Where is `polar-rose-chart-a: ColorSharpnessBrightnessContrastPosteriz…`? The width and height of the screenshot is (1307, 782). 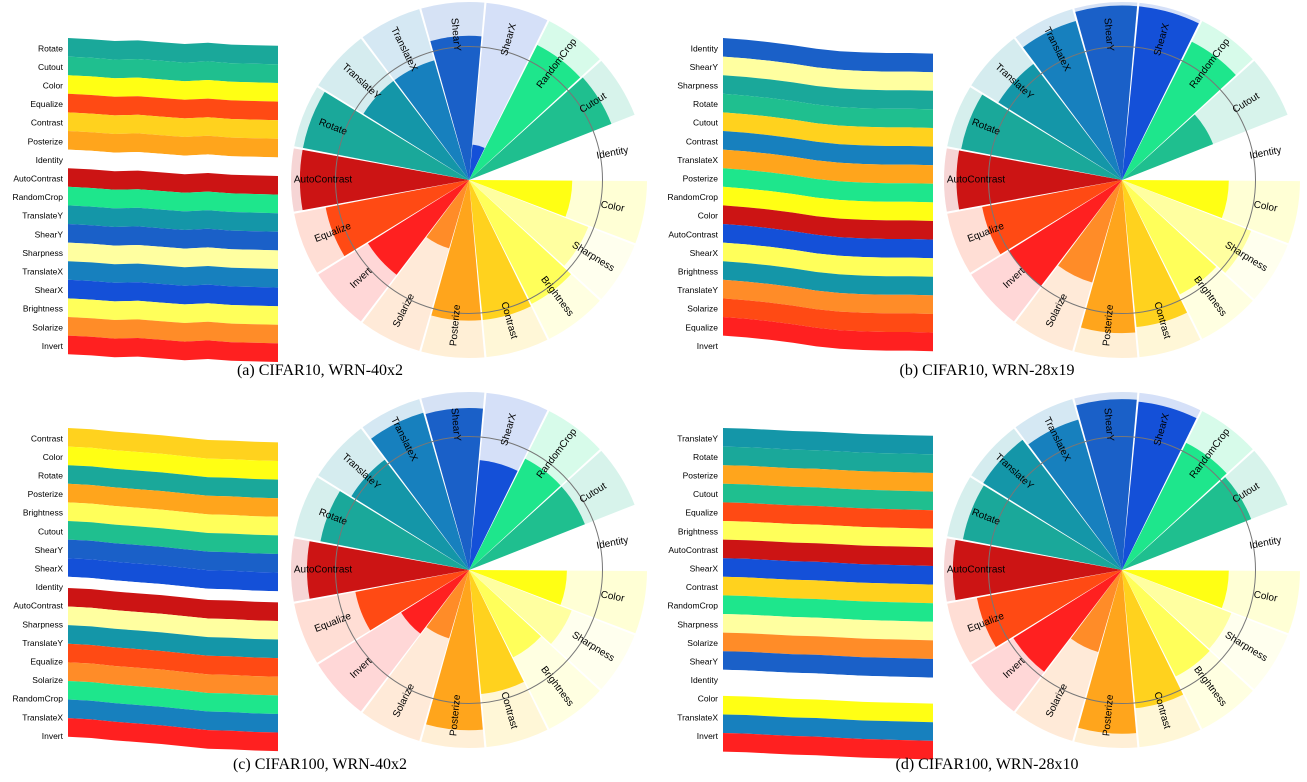
polar-rose-chart-a: ColorSharpnessBrightnessContrastPosteriz… is located at coordinates (469, 179).